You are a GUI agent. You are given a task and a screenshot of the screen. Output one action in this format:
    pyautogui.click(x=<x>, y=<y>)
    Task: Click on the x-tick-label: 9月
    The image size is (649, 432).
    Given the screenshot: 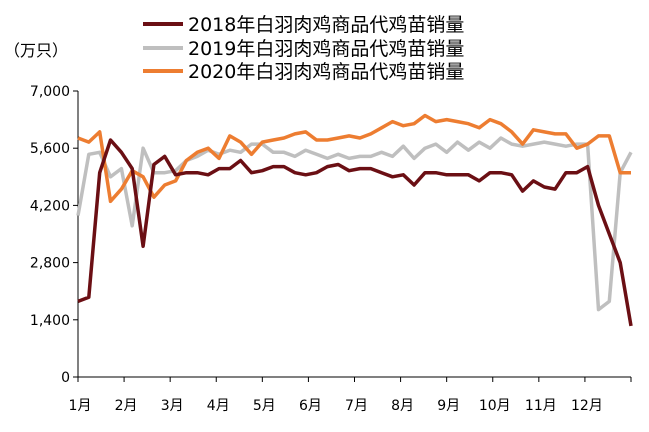 What is the action you would take?
    pyautogui.click(x=448, y=406)
    